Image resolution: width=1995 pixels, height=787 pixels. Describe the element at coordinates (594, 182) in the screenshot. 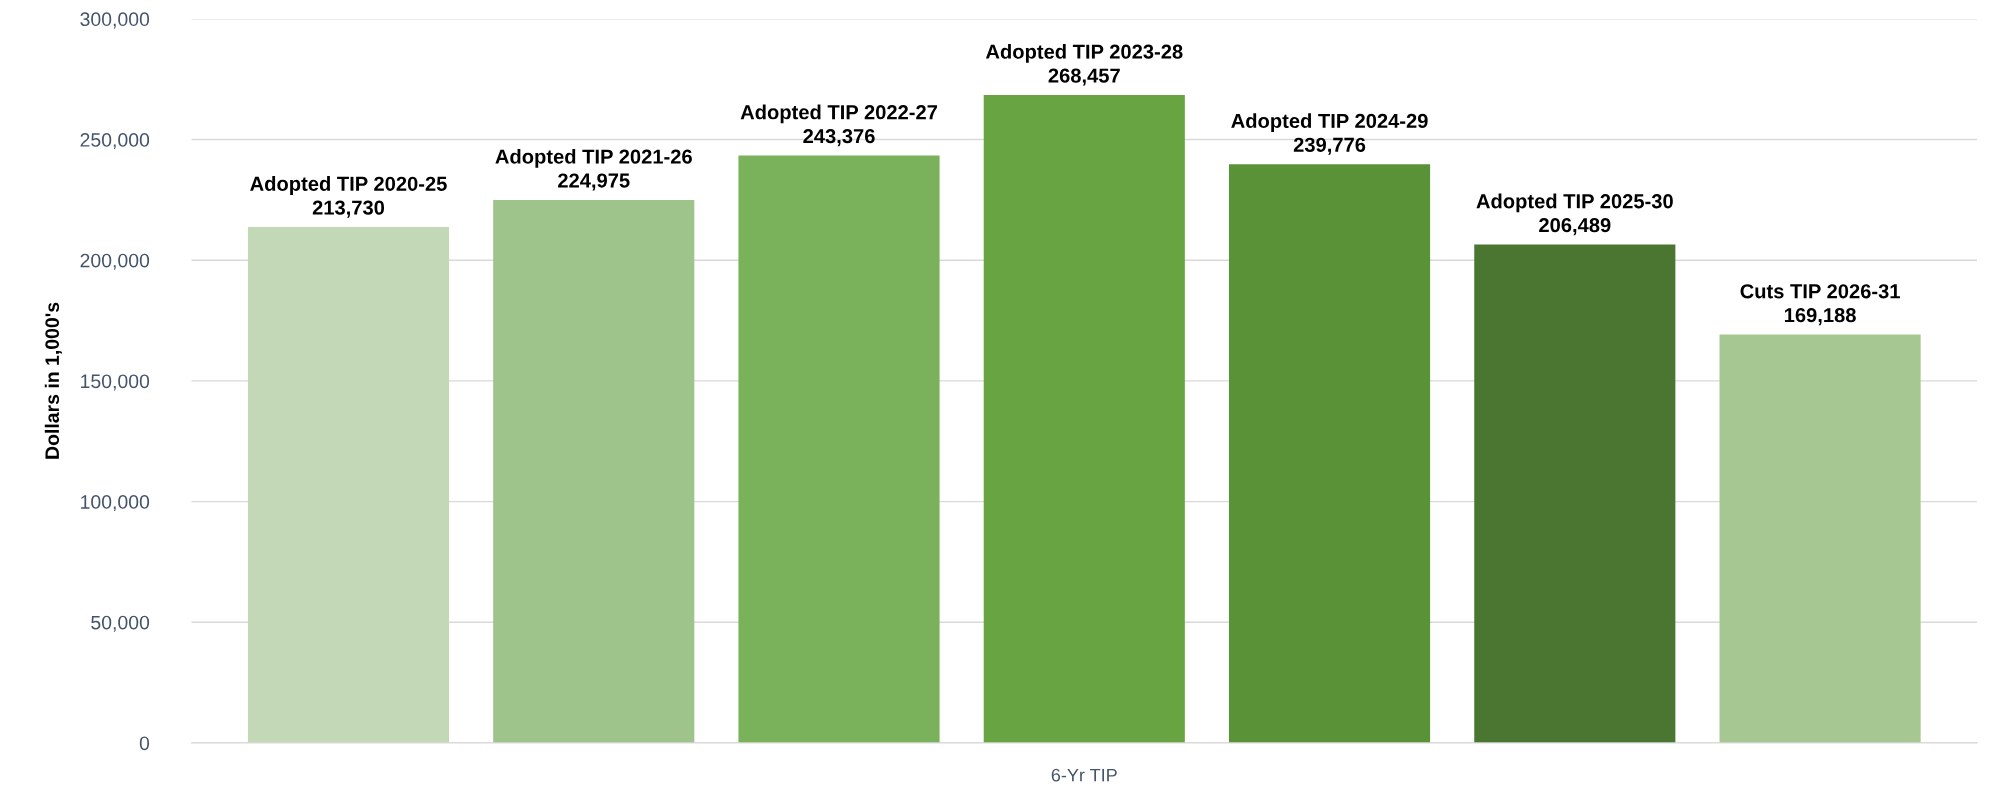

I see `data-label: 224,975` at that location.